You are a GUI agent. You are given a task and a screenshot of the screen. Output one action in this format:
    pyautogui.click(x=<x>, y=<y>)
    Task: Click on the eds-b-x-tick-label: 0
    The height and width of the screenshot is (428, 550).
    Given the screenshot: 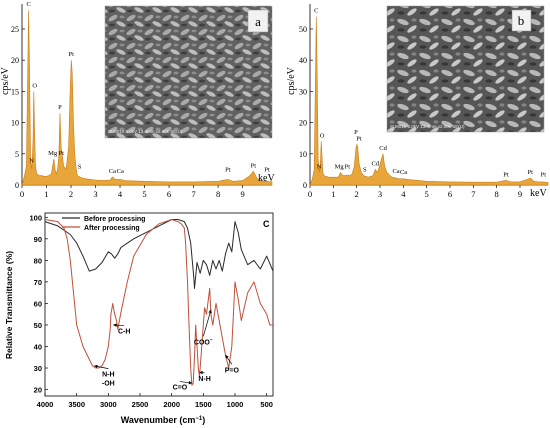 What is the action you would take?
    pyautogui.click(x=310, y=194)
    